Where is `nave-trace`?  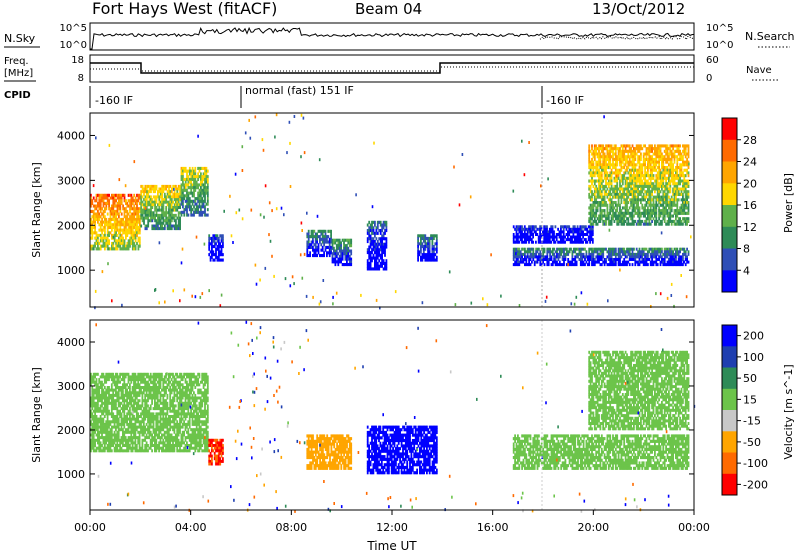
nave-trace is located at coordinates (392, 69).